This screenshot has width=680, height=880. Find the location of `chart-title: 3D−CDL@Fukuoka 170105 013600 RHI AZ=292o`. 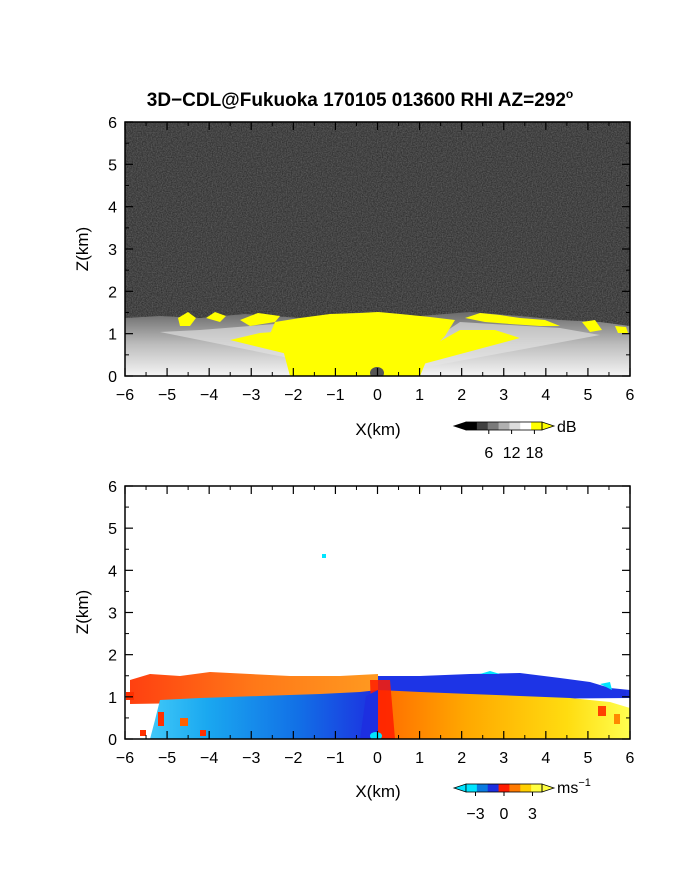

chart-title: 3D−CDL@Fukuoka 170105 013600 RHI AZ=292o is located at coordinates (360, 99).